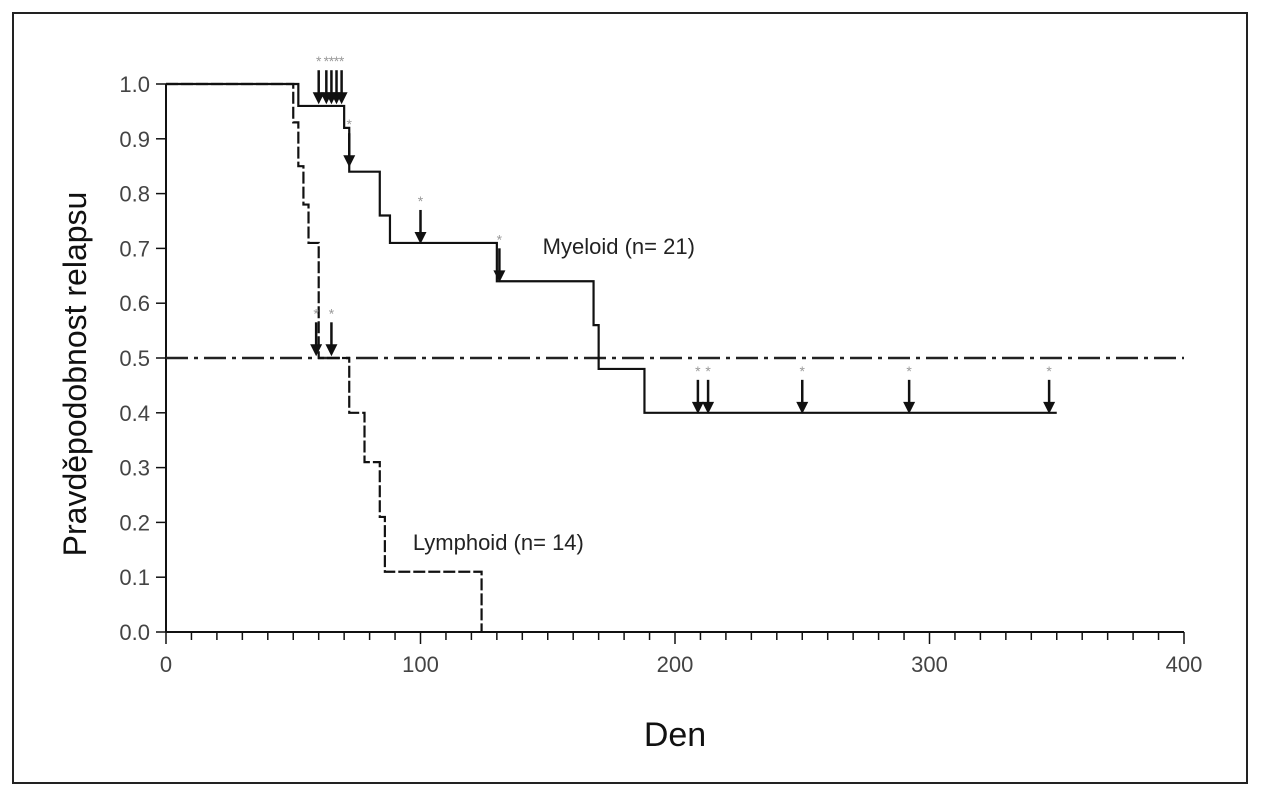  I want to click on y-tick-label: 0.0, so click(134, 632).